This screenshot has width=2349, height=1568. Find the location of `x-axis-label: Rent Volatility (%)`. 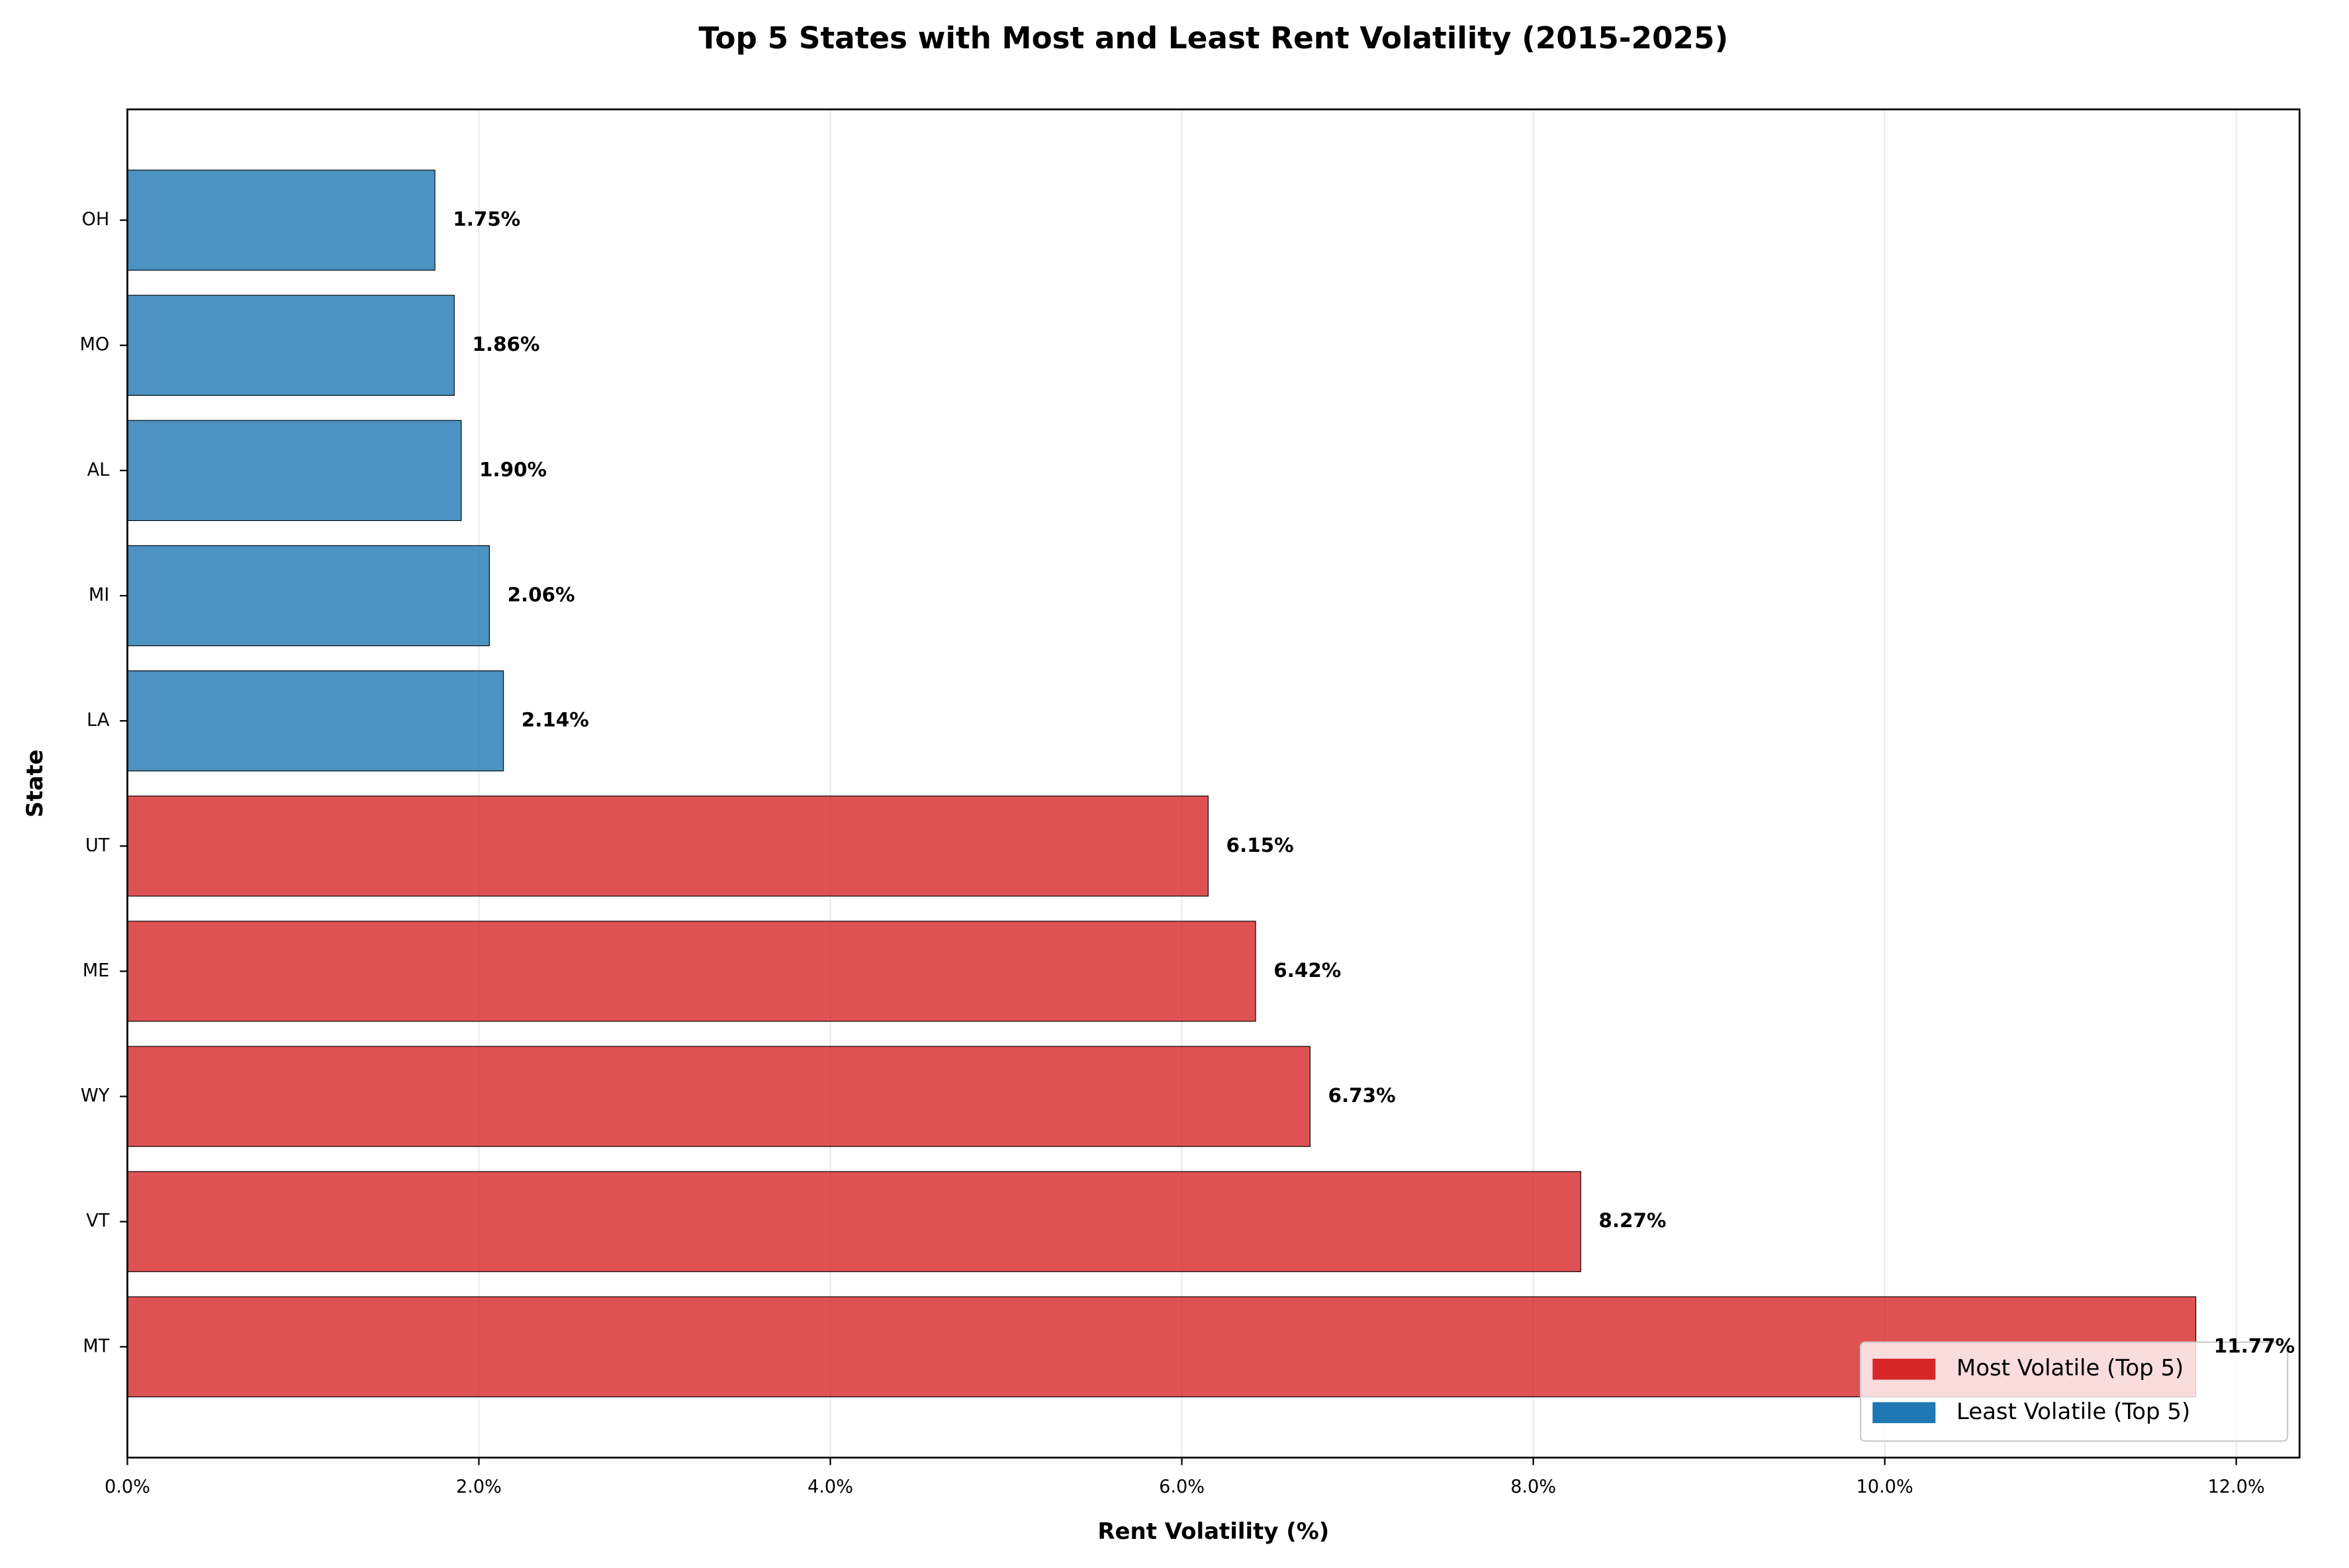

x-axis-label: Rent Volatility (%) is located at coordinates (1213, 1531).